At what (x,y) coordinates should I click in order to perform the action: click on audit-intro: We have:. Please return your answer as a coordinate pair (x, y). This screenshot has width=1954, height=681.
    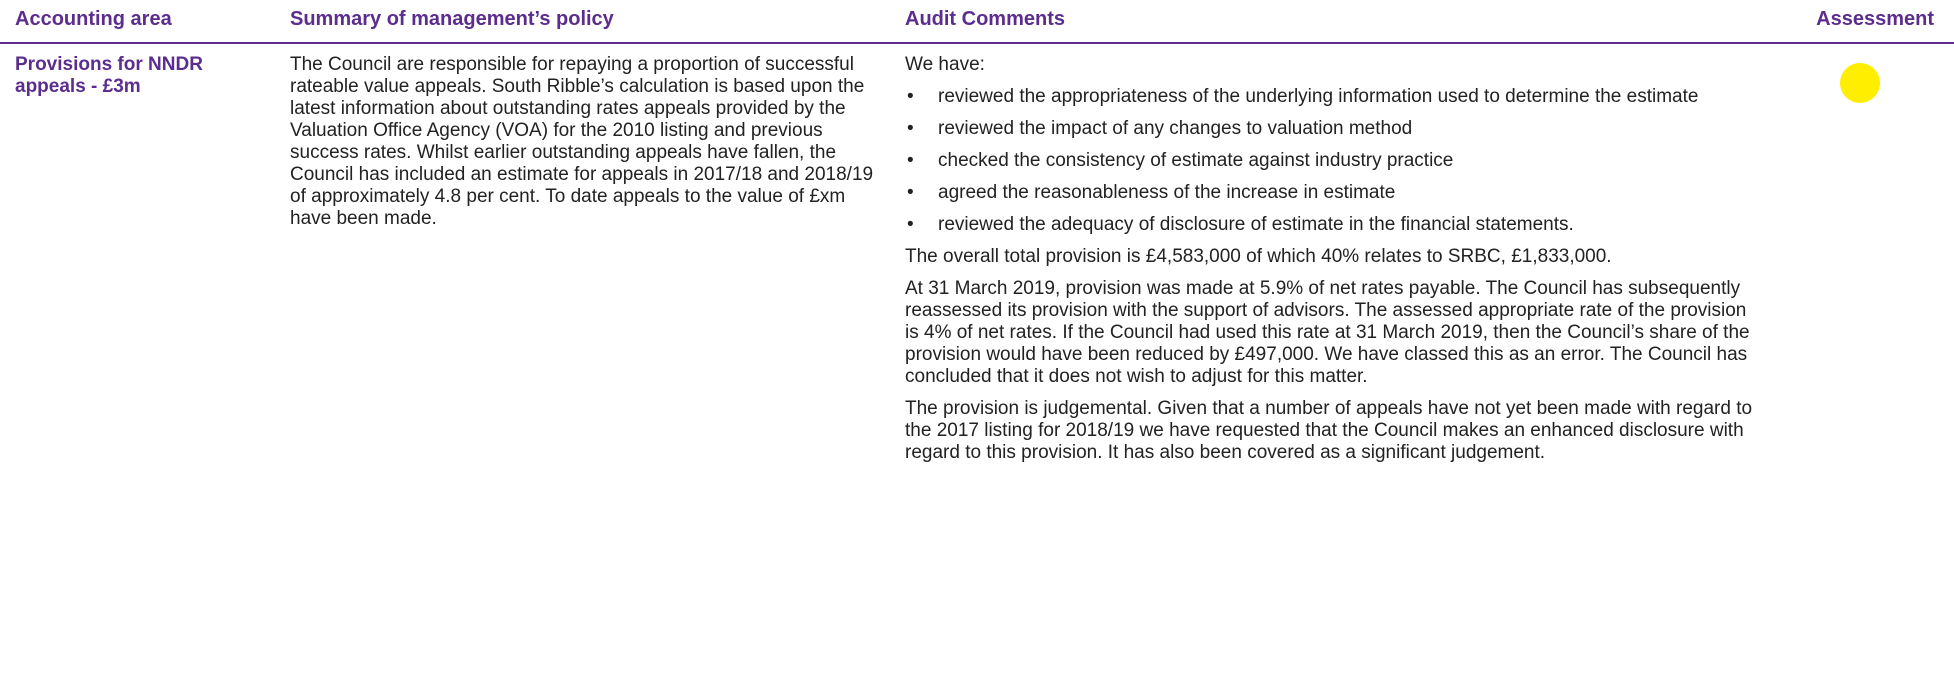
    Looking at the image, I should click on (945, 64).